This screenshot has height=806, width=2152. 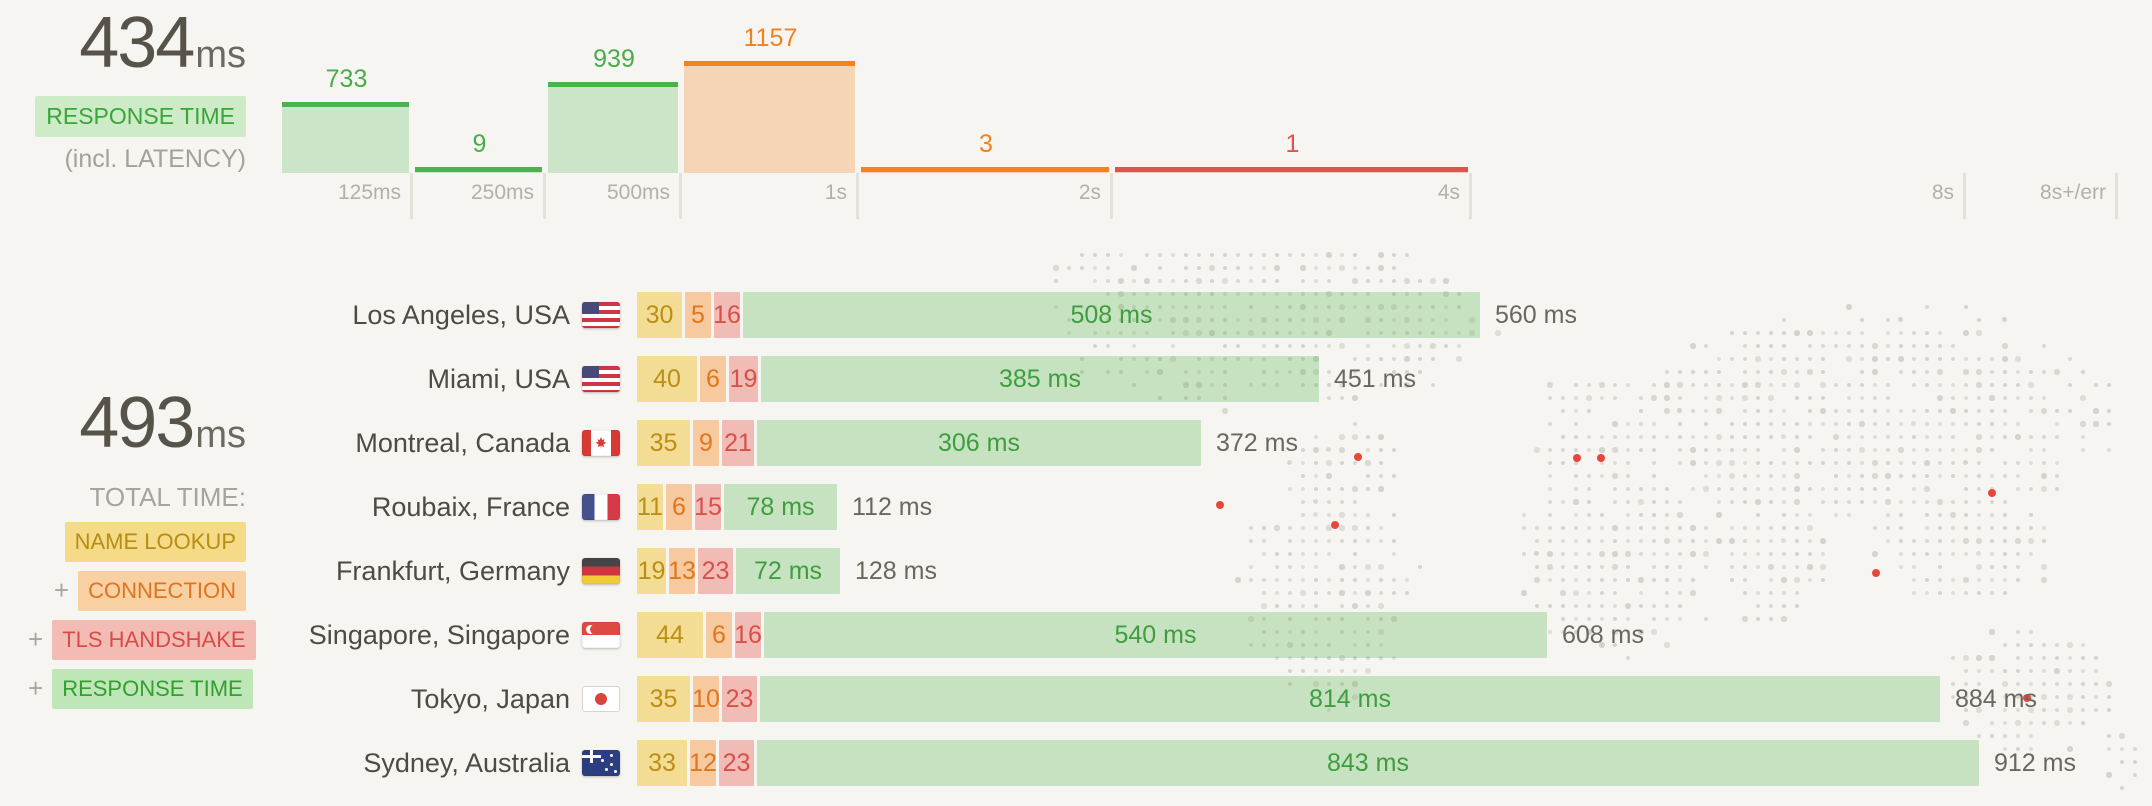 I want to click on histogram-count-label: 9, so click(x=479, y=144).